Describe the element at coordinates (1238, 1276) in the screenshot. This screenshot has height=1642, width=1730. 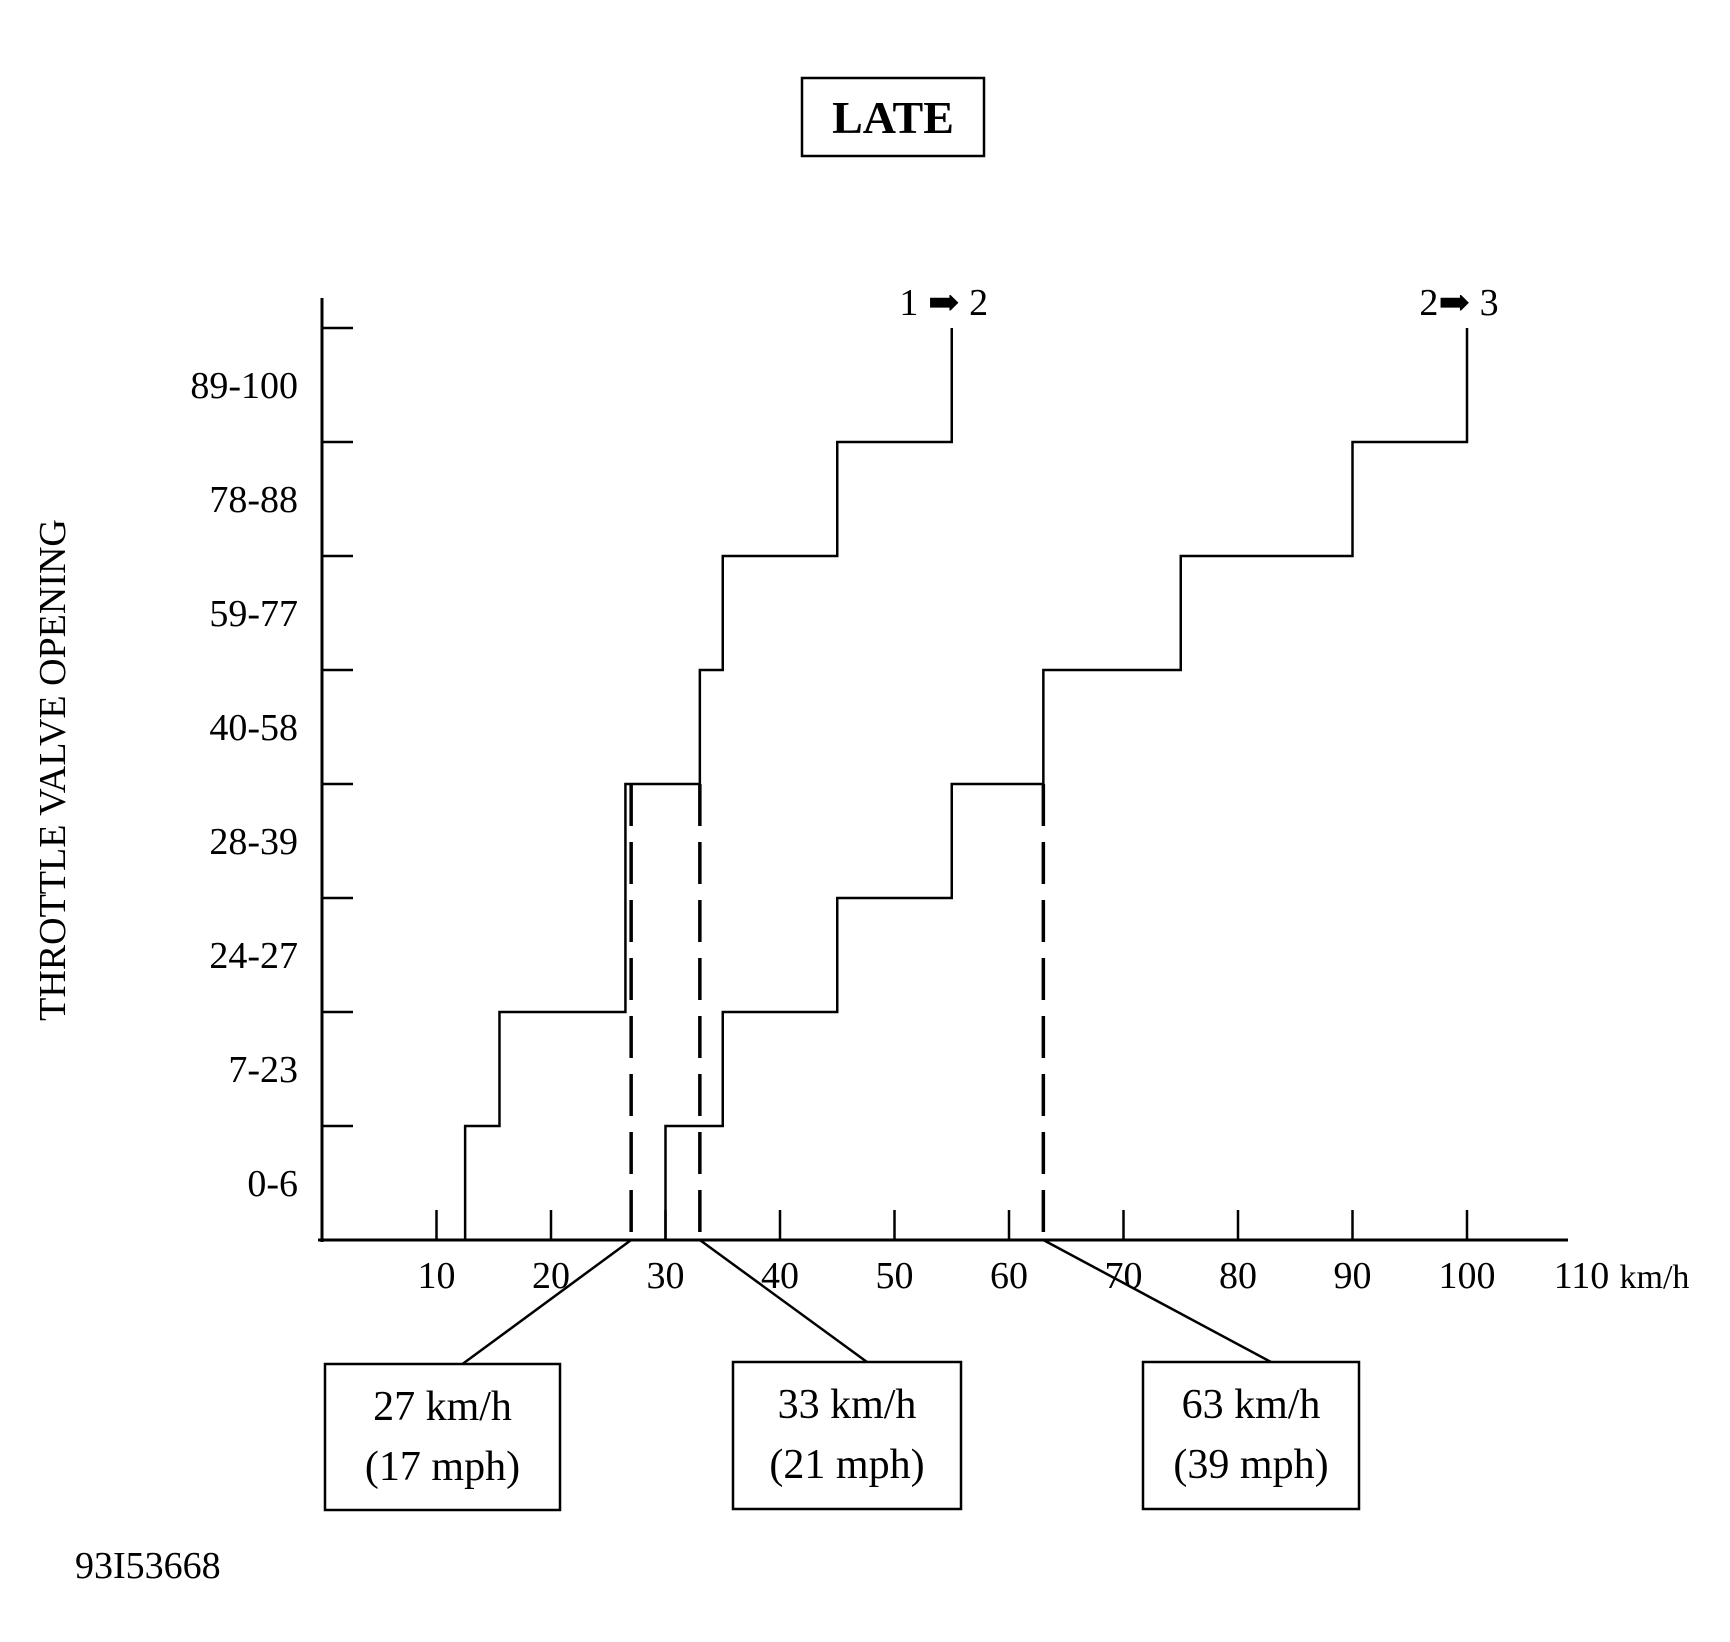
I see `x-tick-label: 80` at that location.